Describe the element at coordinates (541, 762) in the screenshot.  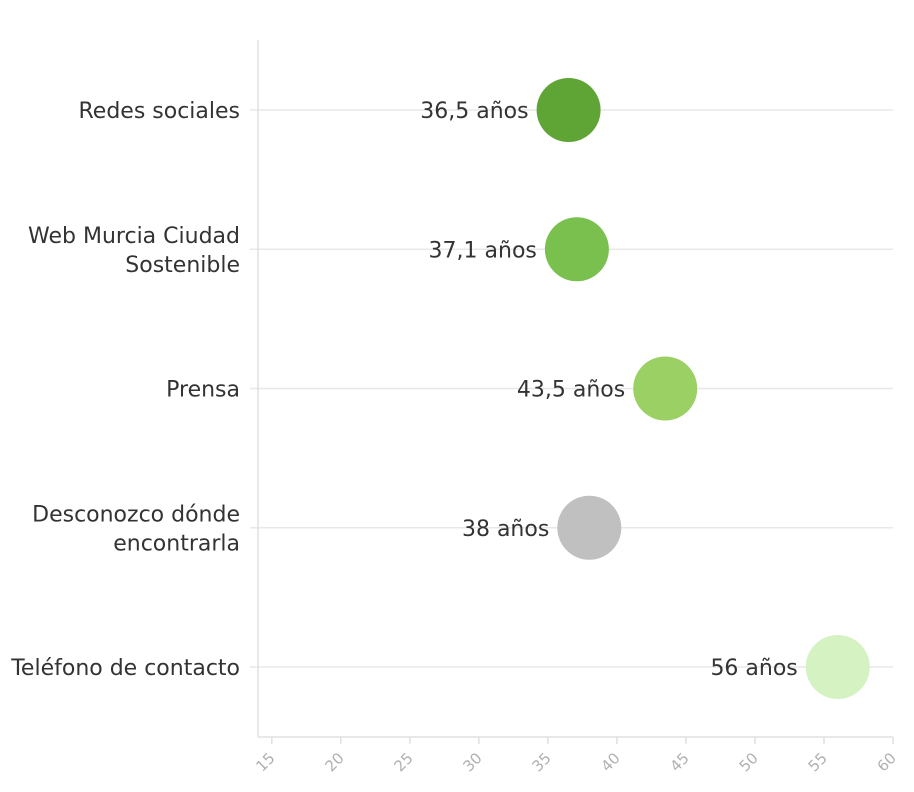
I see `x-tick-label: 35` at that location.